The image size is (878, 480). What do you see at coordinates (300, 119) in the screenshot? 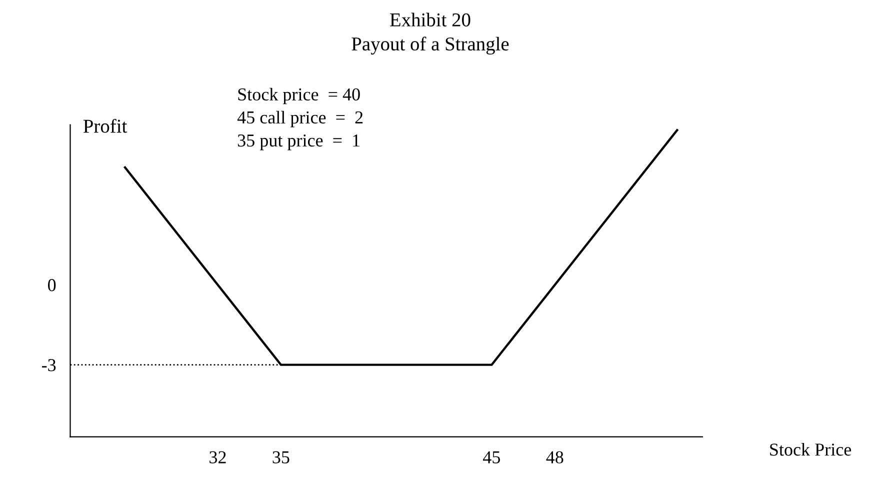
I see `annotation: 45 call price = 2` at bounding box center [300, 119].